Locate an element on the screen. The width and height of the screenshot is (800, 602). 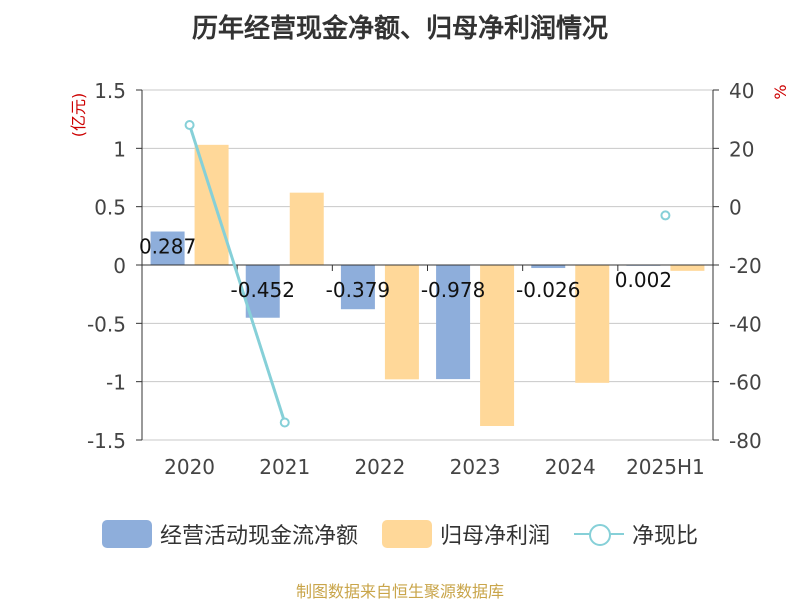
source-note: 制图数据来自恒生聚源数据库 is located at coordinates (399, 591).